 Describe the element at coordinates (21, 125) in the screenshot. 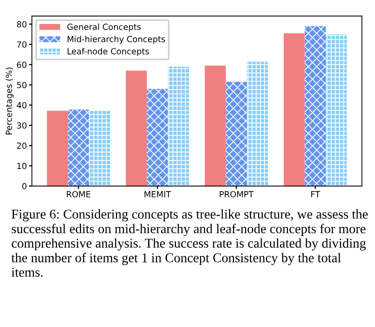

I see `y-tick-label: 30` at that location.